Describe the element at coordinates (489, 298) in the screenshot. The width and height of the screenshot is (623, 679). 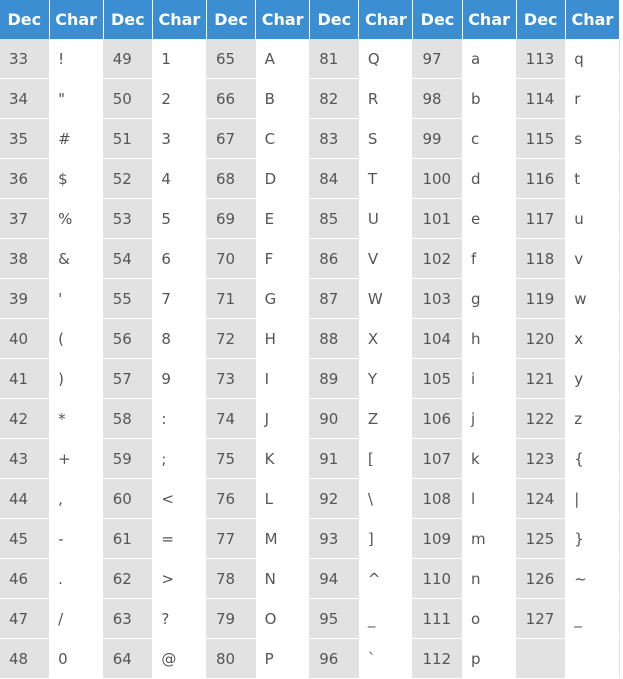
I see `char-cell: g` at that location.